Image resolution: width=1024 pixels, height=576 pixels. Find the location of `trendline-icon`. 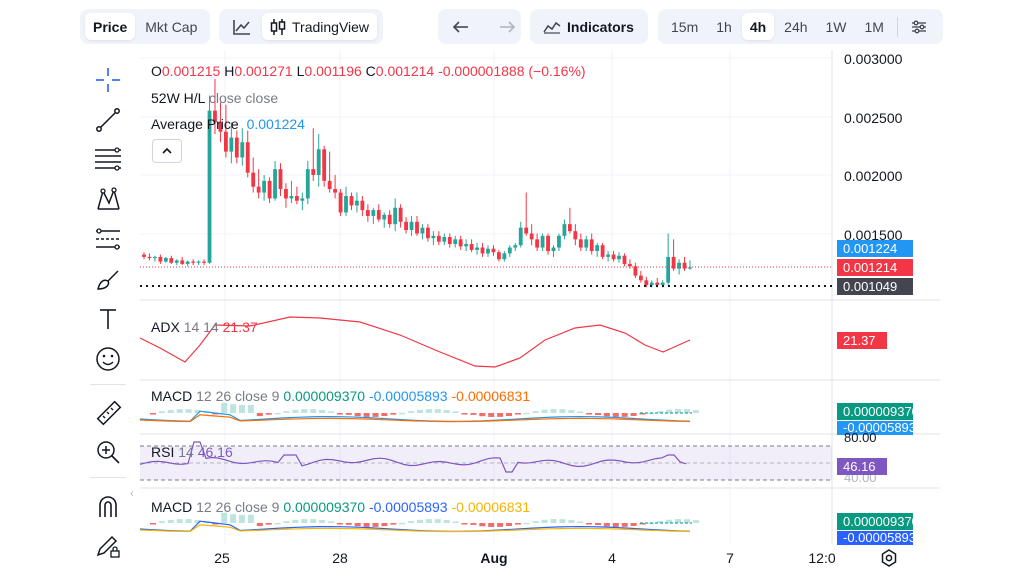

trendline-icon is located at coordinates (108, 120).